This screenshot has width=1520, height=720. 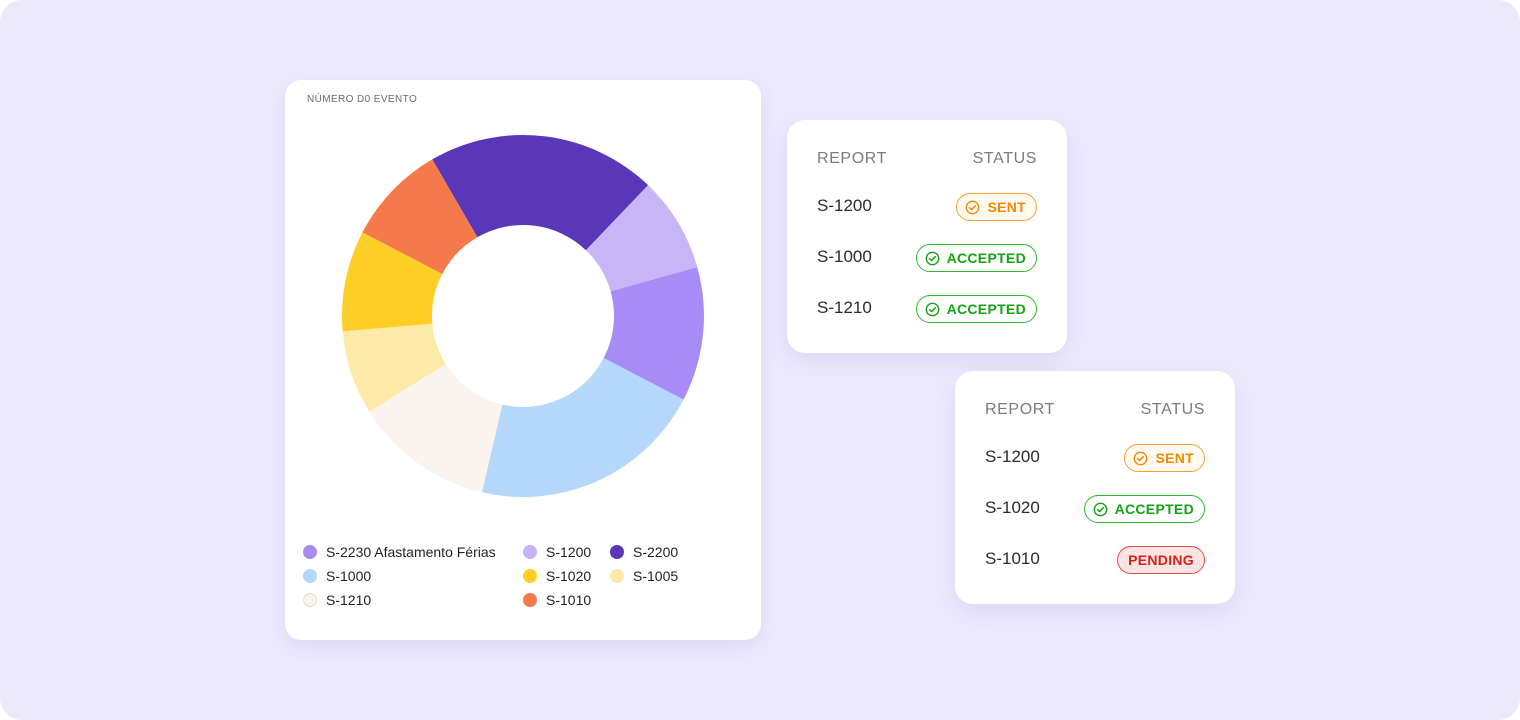 What do you see at coordinates (411, 552) in the screenshot?
I see `legend-label: S-2230 Afastamento Férias` at bounding box center [411, 552].